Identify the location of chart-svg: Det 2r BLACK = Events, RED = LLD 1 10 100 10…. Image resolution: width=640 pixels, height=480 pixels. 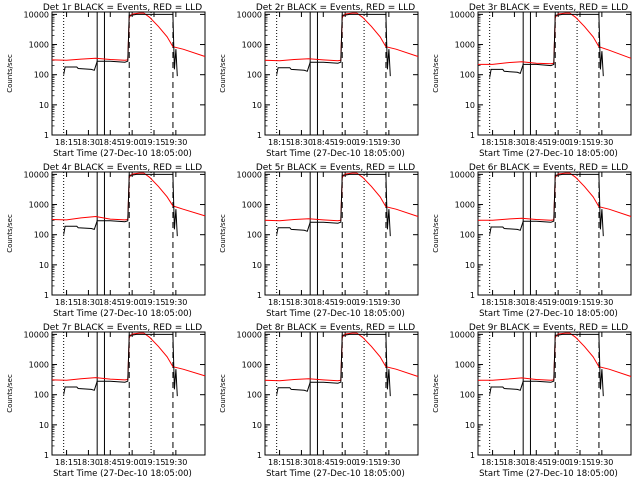
(319, 81).